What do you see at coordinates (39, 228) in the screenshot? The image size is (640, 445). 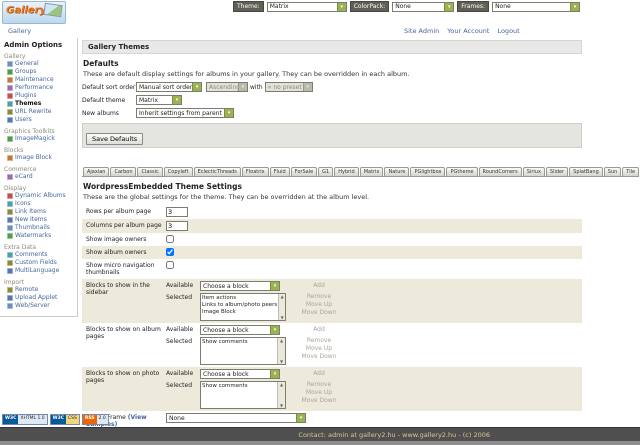 I see `sidebar-item-thumbnails: Thumbnails` at bounding box center [39, 228].